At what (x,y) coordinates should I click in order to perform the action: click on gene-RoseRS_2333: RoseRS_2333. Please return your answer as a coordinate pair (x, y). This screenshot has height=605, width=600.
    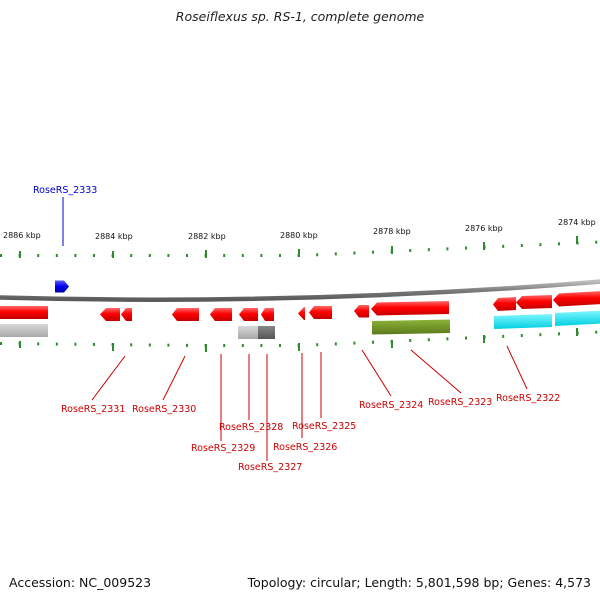
    Looking at the image, I should click on (65, 239).